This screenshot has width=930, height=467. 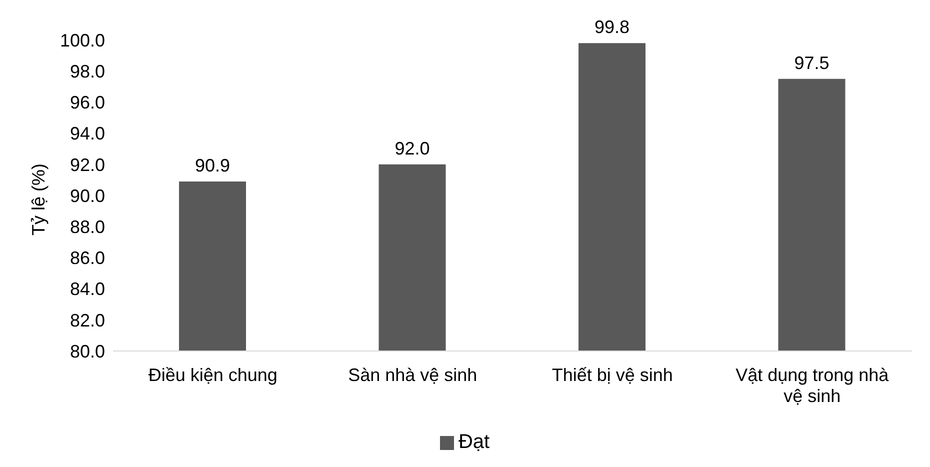 I want to click on data-label: 97.5, so click(x=812, y=62).